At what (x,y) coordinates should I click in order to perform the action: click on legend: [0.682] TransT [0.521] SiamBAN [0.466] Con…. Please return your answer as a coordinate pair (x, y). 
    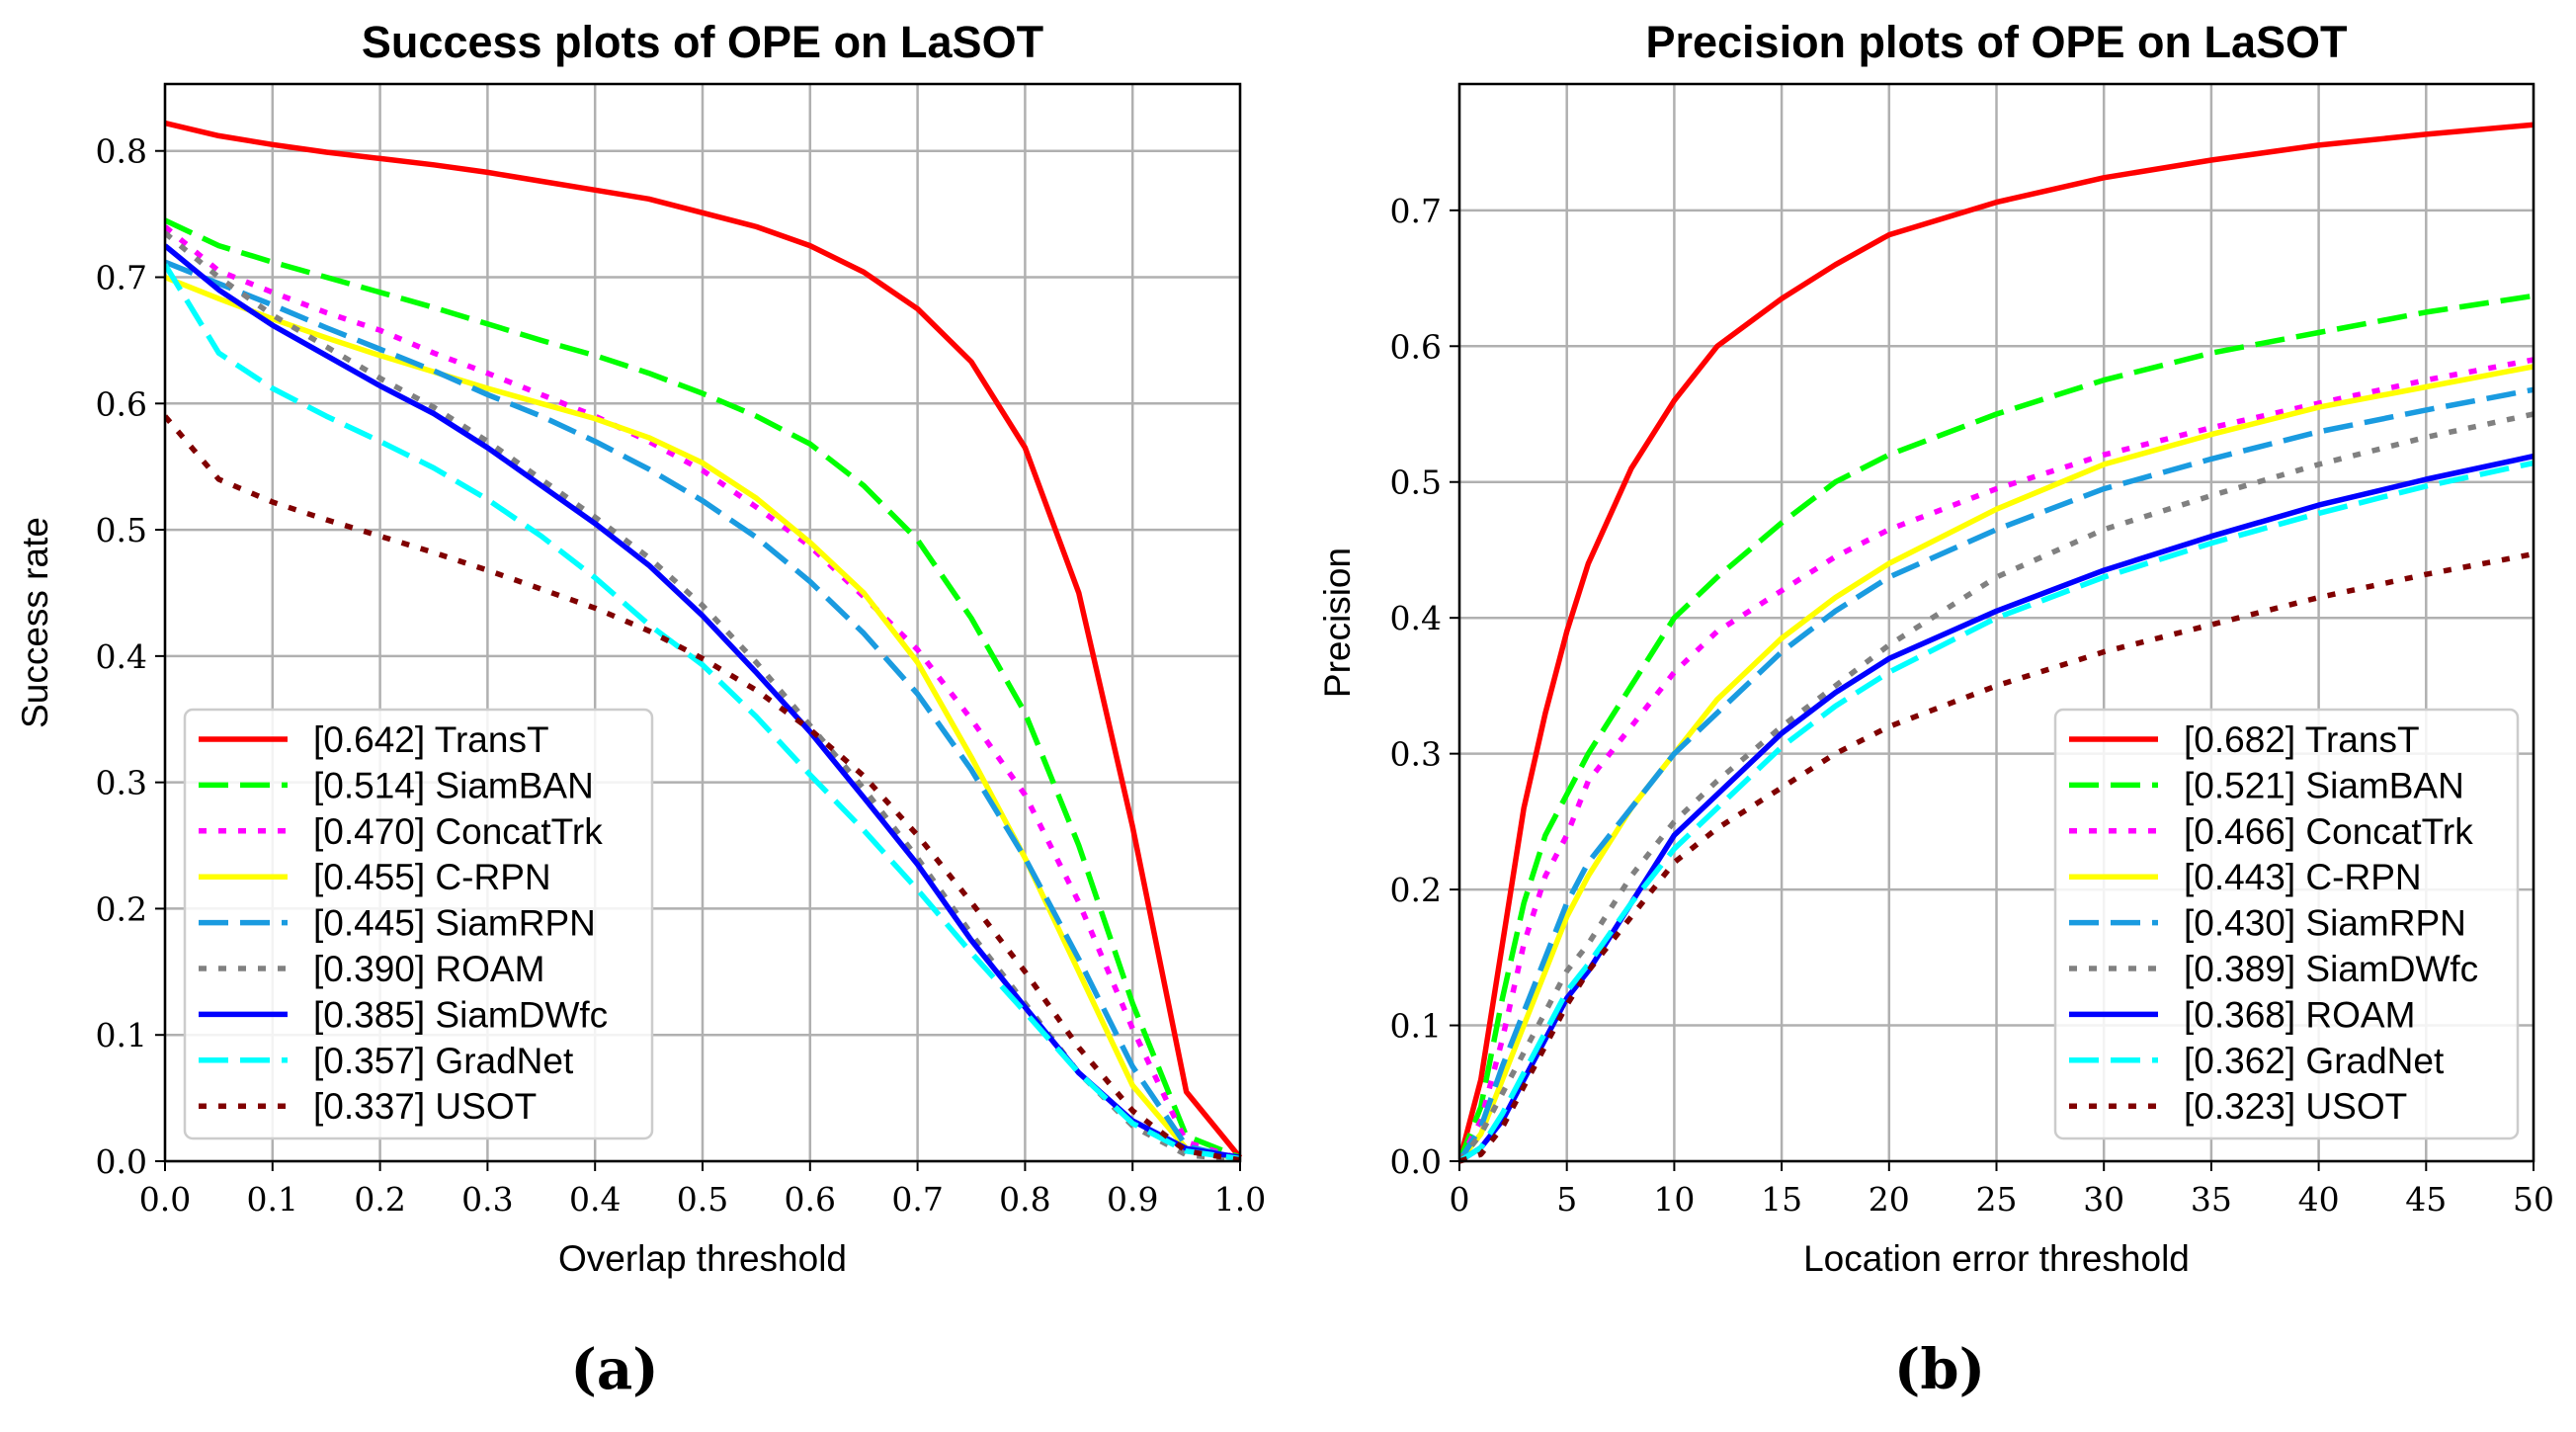
    Looking at the image, I should click on (2286, 924).